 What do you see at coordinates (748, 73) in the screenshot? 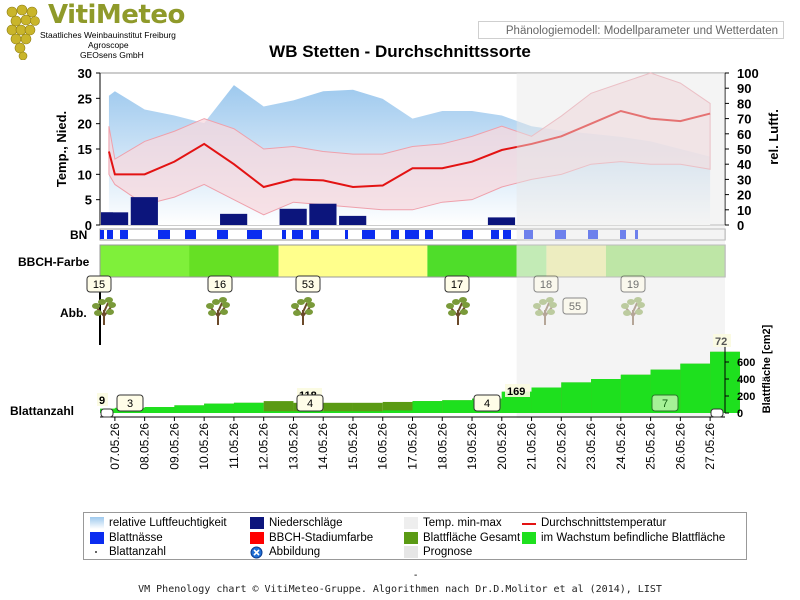
I see `right-axis-tick-label: 100` at bounding box center [748, 73].